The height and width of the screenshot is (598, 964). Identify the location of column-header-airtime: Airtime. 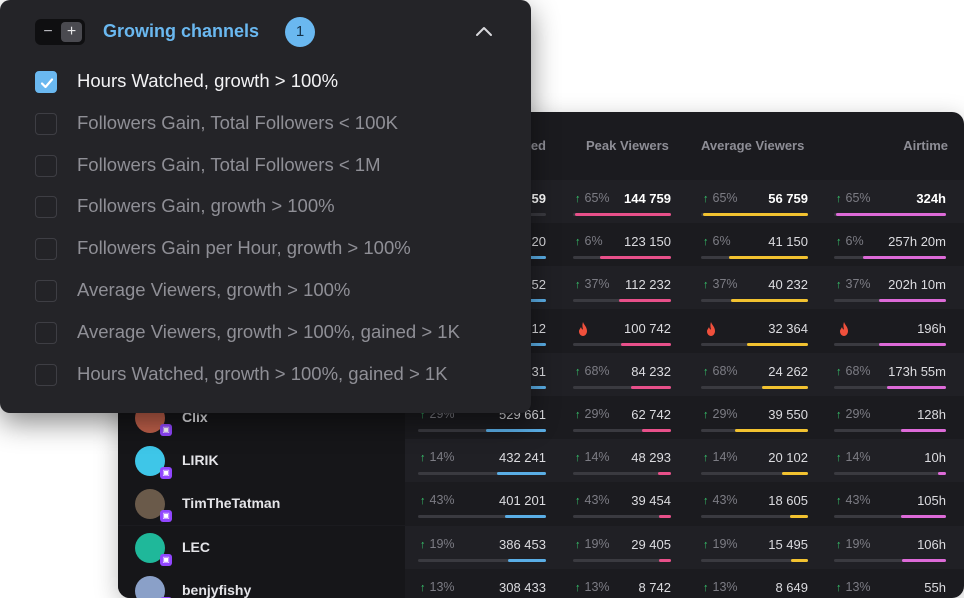
(925, 145).